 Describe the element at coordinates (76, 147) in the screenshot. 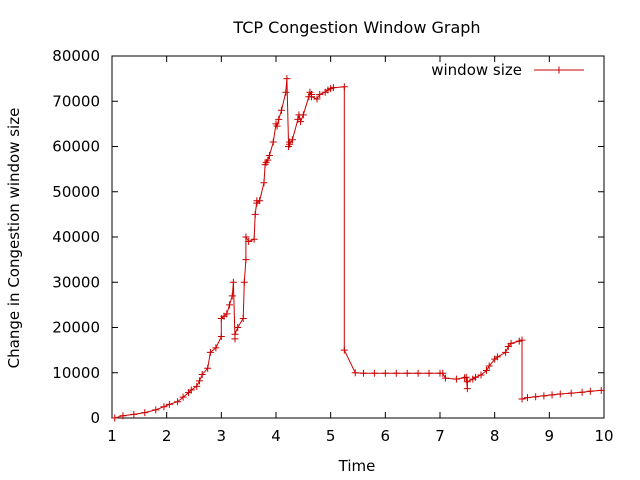

I see `y-tick-label: 60000` at that location.